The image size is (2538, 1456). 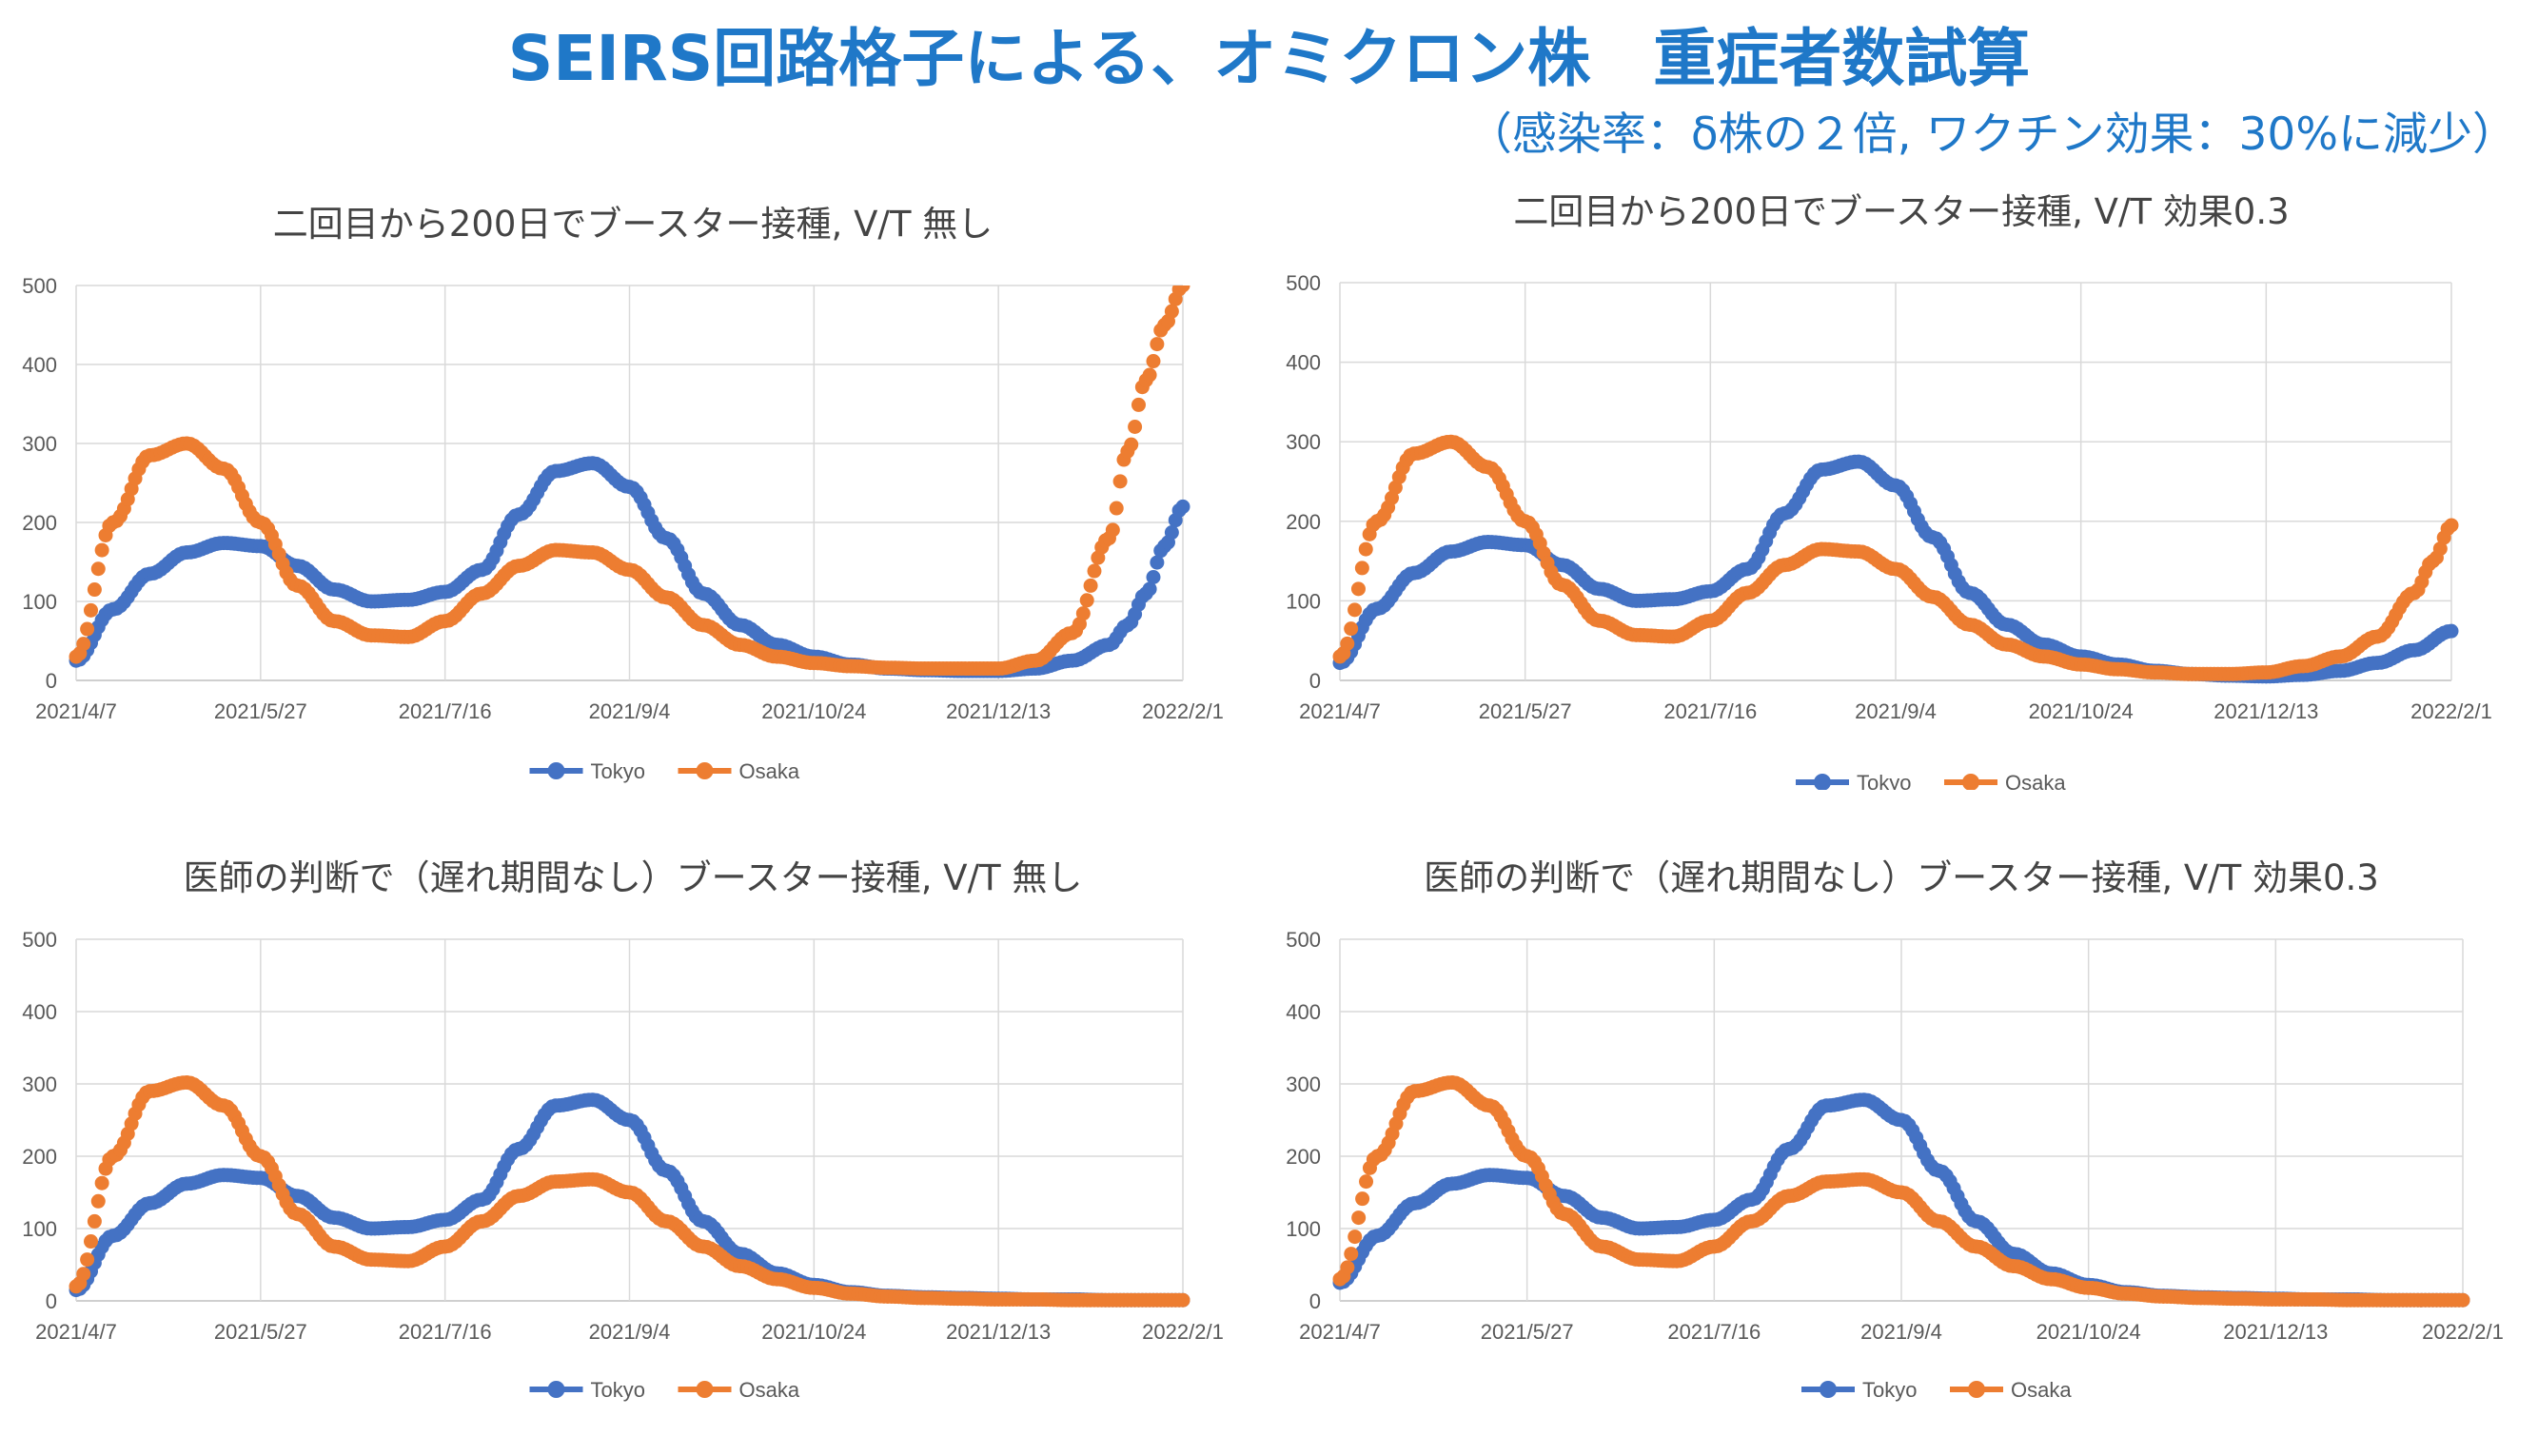 What do you see at coordinates (1902, 211) in the screenshot?
I see `chart-title: 二回目から200日でブースター接種, V/T 効果0.3` at bounding box center [1902, 211].